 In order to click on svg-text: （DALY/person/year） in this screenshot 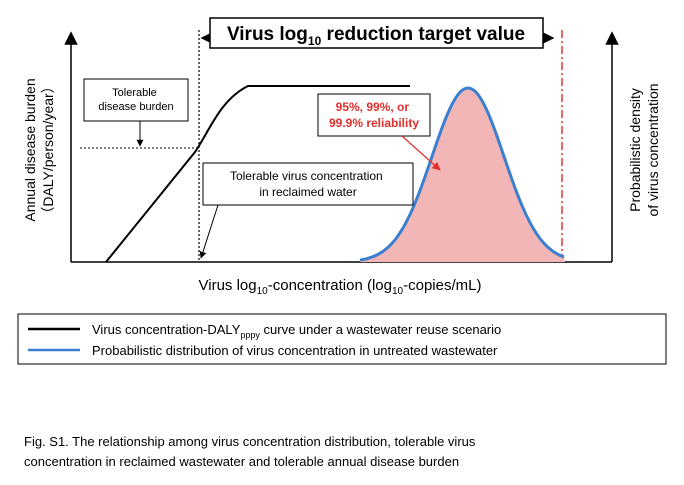, I will do `click(48, 149)`.